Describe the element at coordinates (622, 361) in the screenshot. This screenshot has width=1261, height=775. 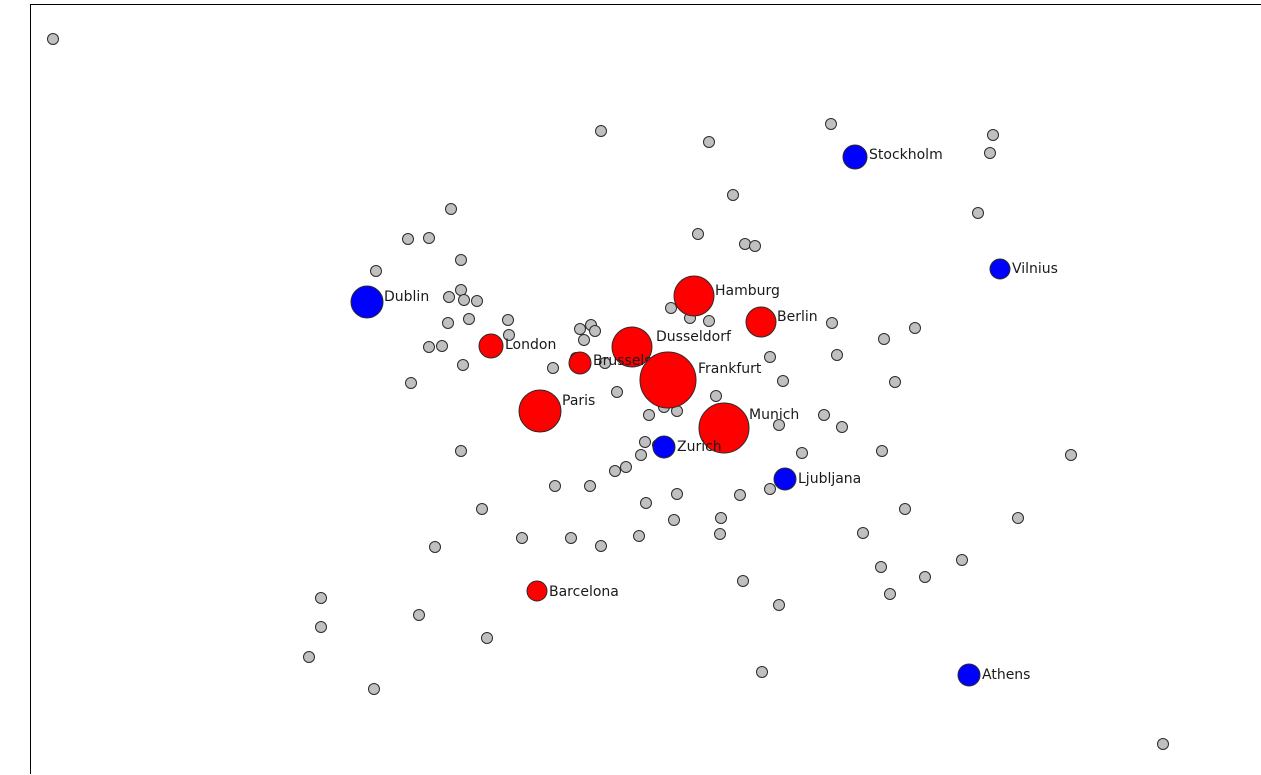
I see `label-brussels: Brussels` at that location.